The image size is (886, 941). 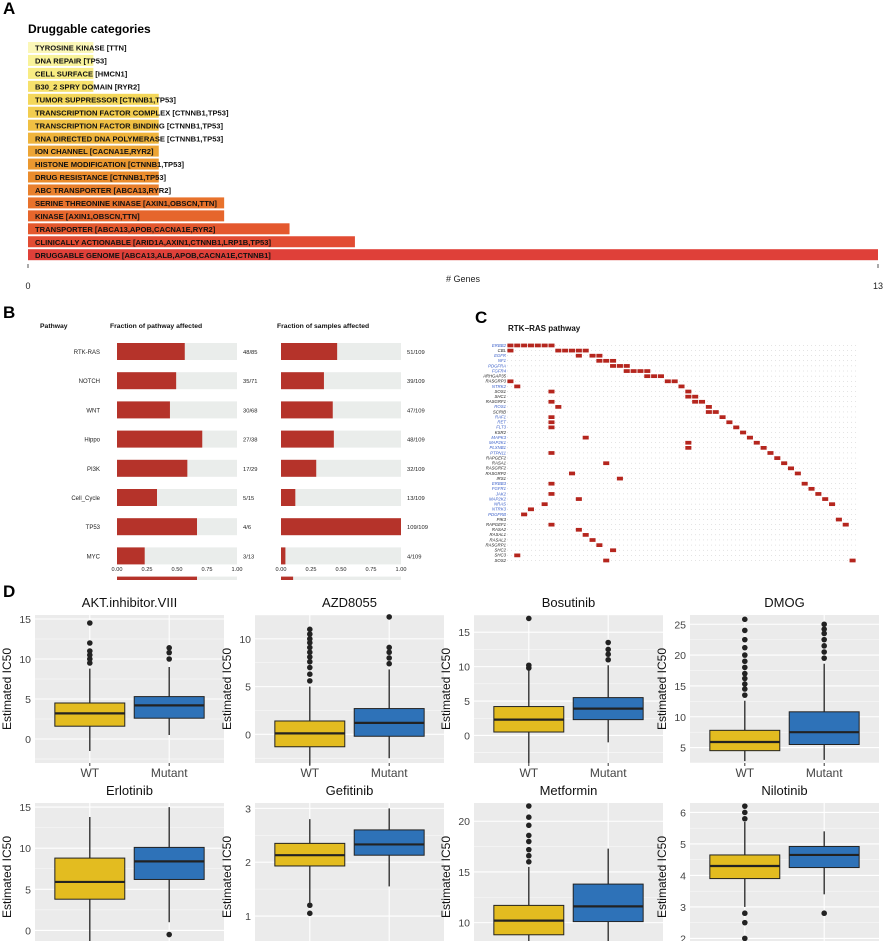 I want to click on gene-label-33: PDGFRB, so click(x=497, y=514).